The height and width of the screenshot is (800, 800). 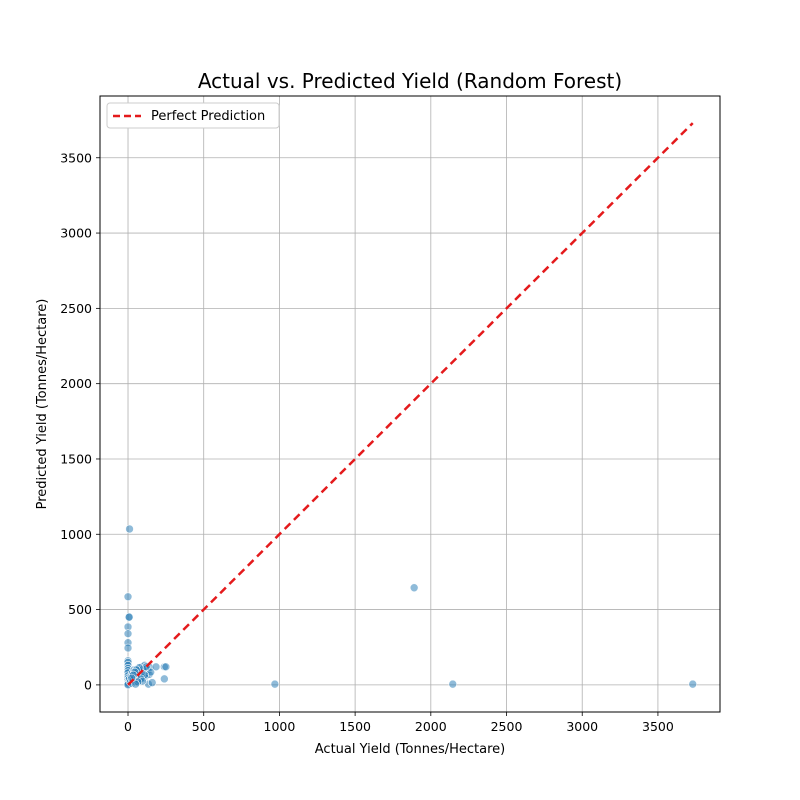 I want to click on y-tick-label: 500, so click(x=80, y=609).